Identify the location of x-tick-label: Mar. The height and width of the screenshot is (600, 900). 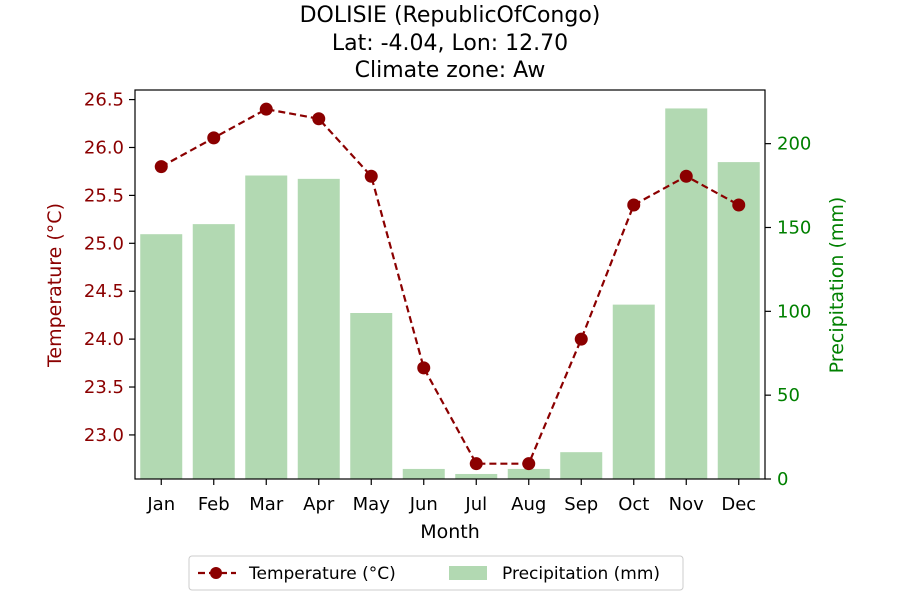
(266, 504).